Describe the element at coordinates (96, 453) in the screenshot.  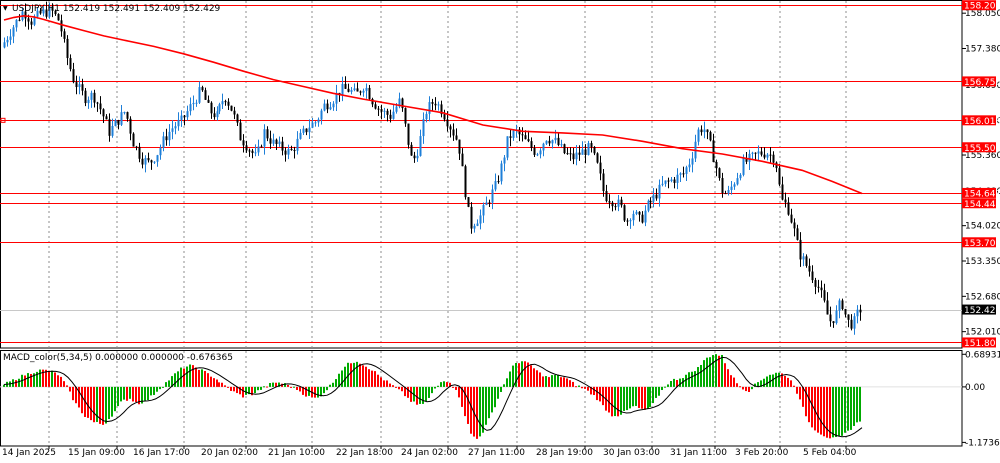
I see `x-tick-label: 15 Jan 09:00` at that location.